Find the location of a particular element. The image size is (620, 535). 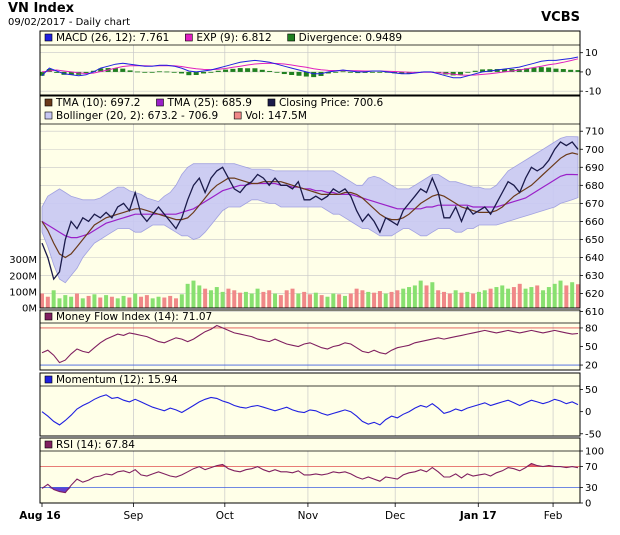

x-tick-label: Sep is located at coordinates (134, 516).